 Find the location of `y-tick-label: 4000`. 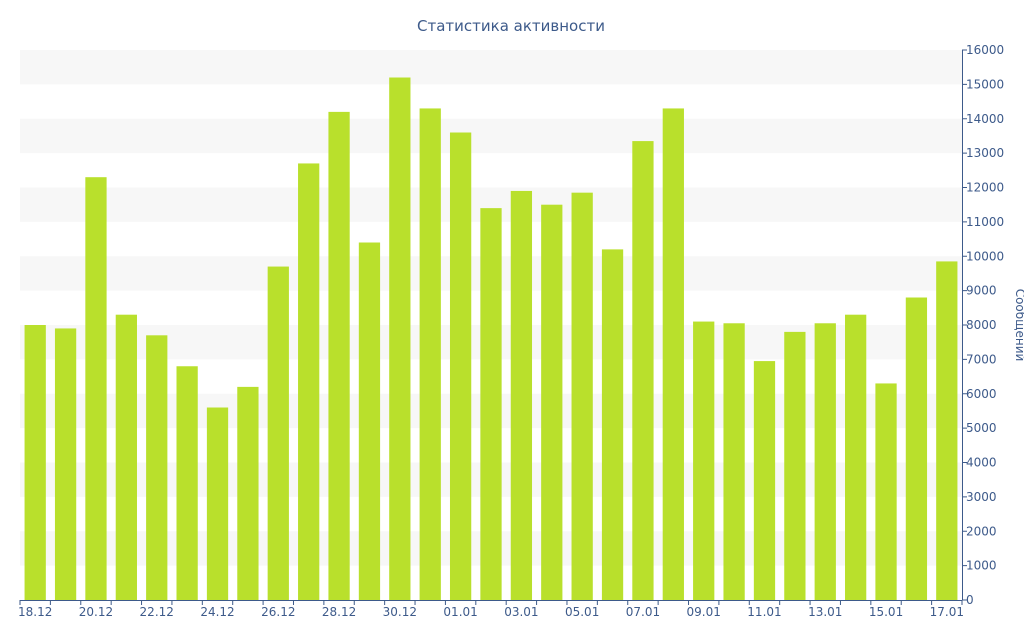

y-tick-label: 4000 is located at coordinates (981, 463).